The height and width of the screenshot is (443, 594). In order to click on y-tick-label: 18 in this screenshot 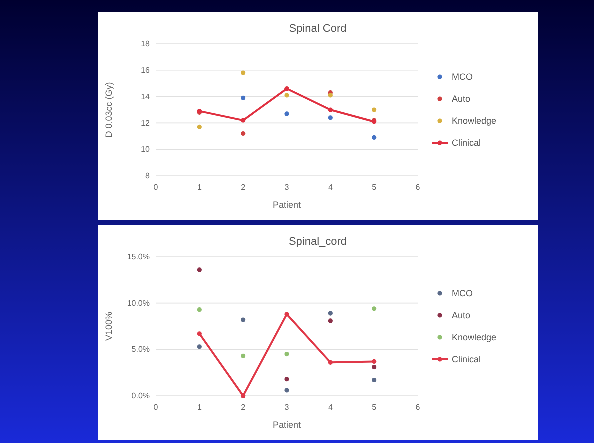, I will do `click(146, 44)`.